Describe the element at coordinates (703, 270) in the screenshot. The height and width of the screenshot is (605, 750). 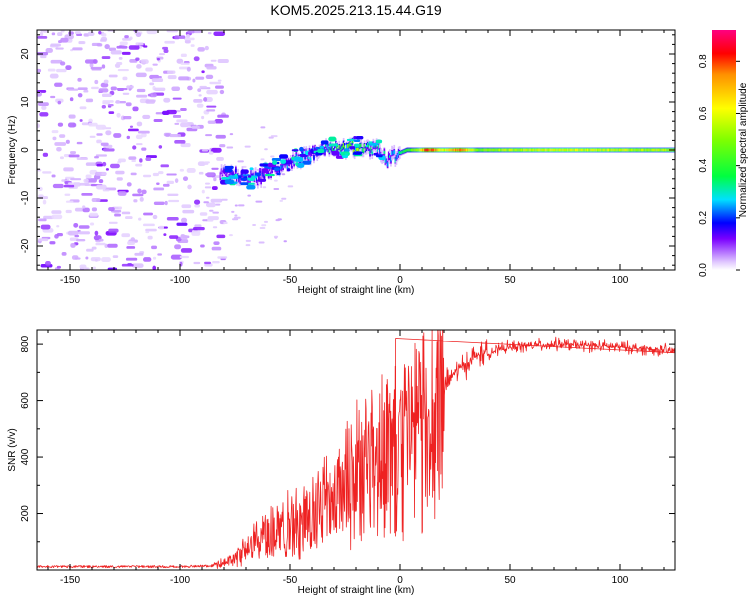
I see `colorbar-tick-label: 0.0` at that location.